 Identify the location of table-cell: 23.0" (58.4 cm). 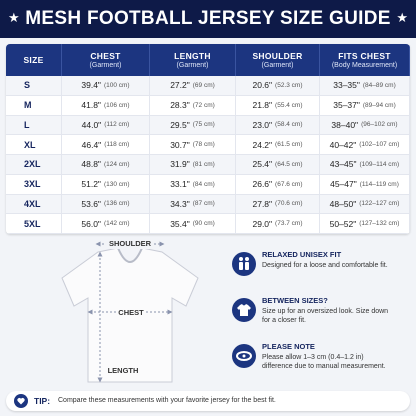
(278, 125).